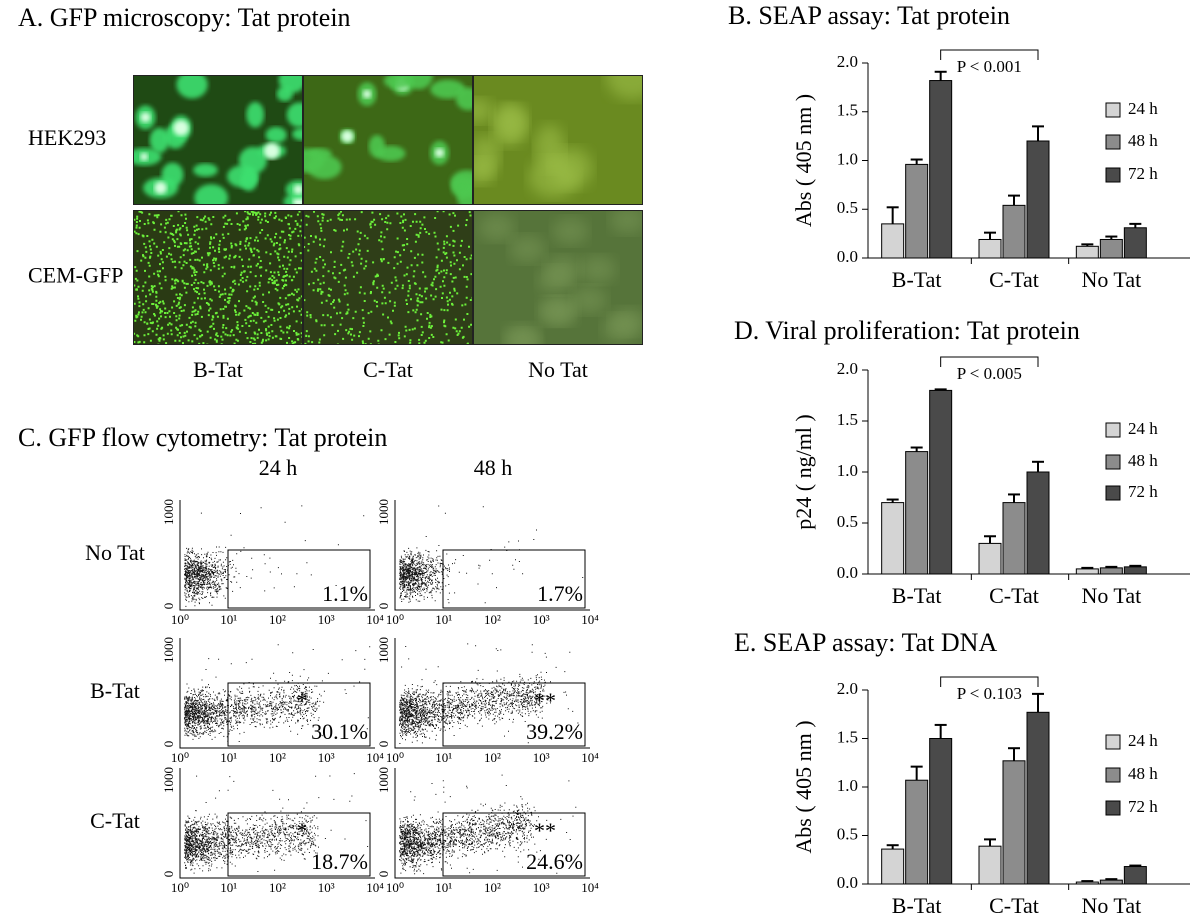 Image resolution: width=1200 pixels, height=924 pixels. I want to click on x-tick-label: No Tat, so click(1111, 279).